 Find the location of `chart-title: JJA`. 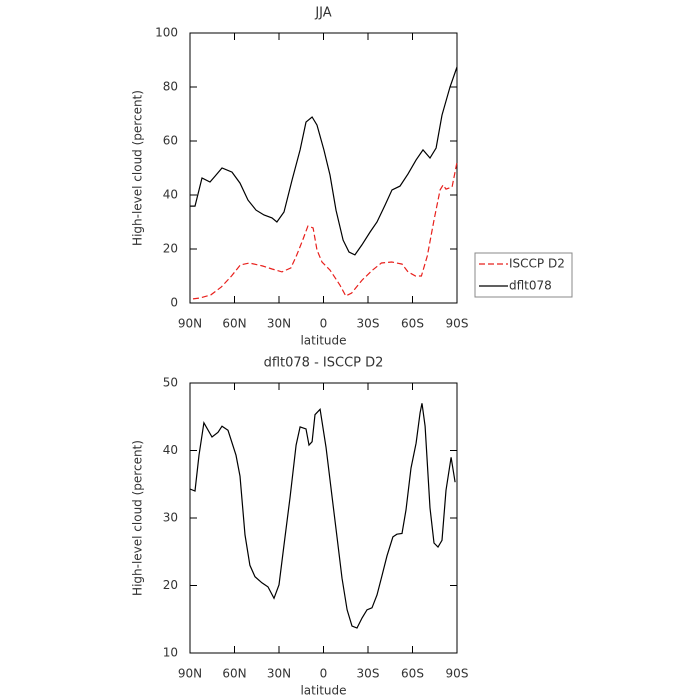

chart-title: JJA is located at coordinates (322, 13).